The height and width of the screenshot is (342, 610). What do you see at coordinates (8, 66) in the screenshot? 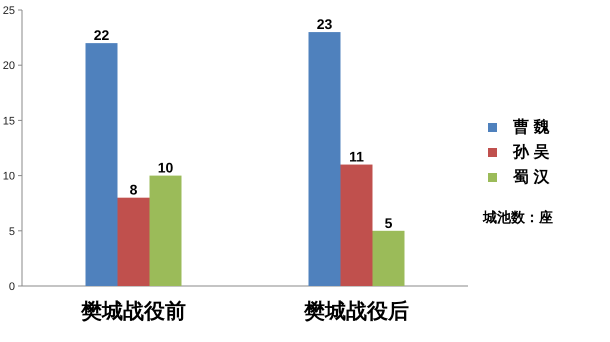
I see `y-tick-label: 20` at bounding box center [8, 66].